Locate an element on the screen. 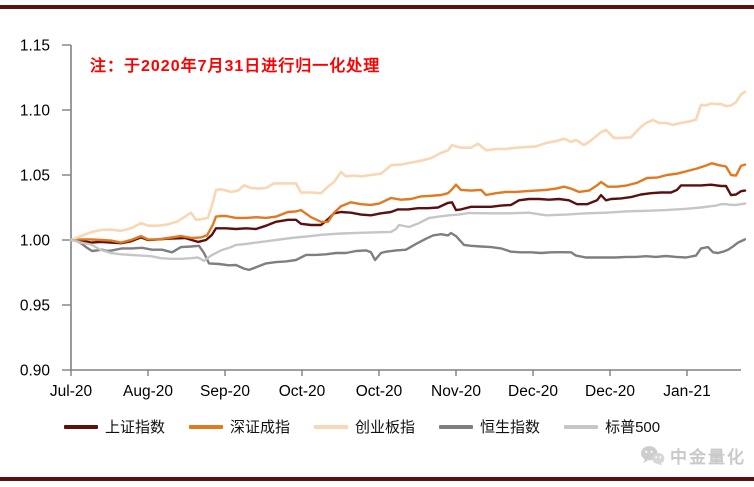 This screenshot has width=754, height=487. legend-item-sse: 上证指数 is located at coordinates (114, 426).